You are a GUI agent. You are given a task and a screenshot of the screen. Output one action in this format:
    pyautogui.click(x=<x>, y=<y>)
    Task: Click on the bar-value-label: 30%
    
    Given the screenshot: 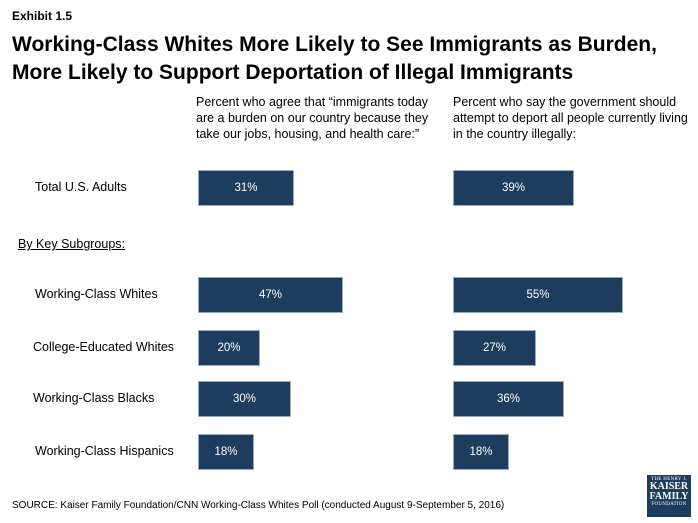 What is the action you would take?
    pyautogui.click(x=244, y=399)
    